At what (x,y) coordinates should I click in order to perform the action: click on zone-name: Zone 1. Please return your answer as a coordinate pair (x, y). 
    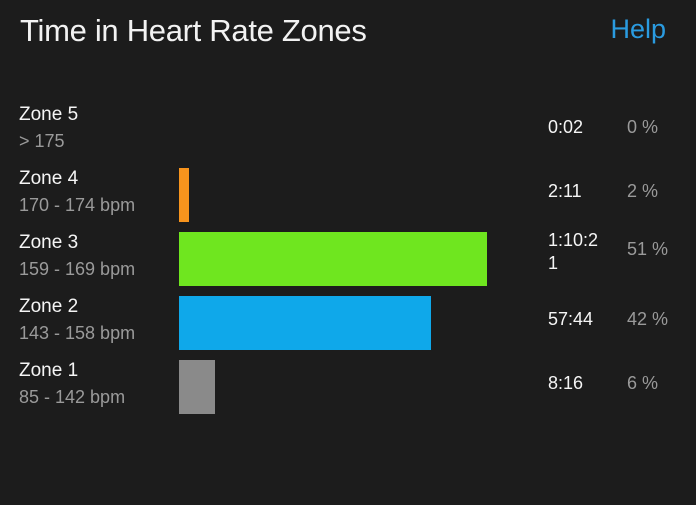
    Looking at the image, I should click on (49, 370).